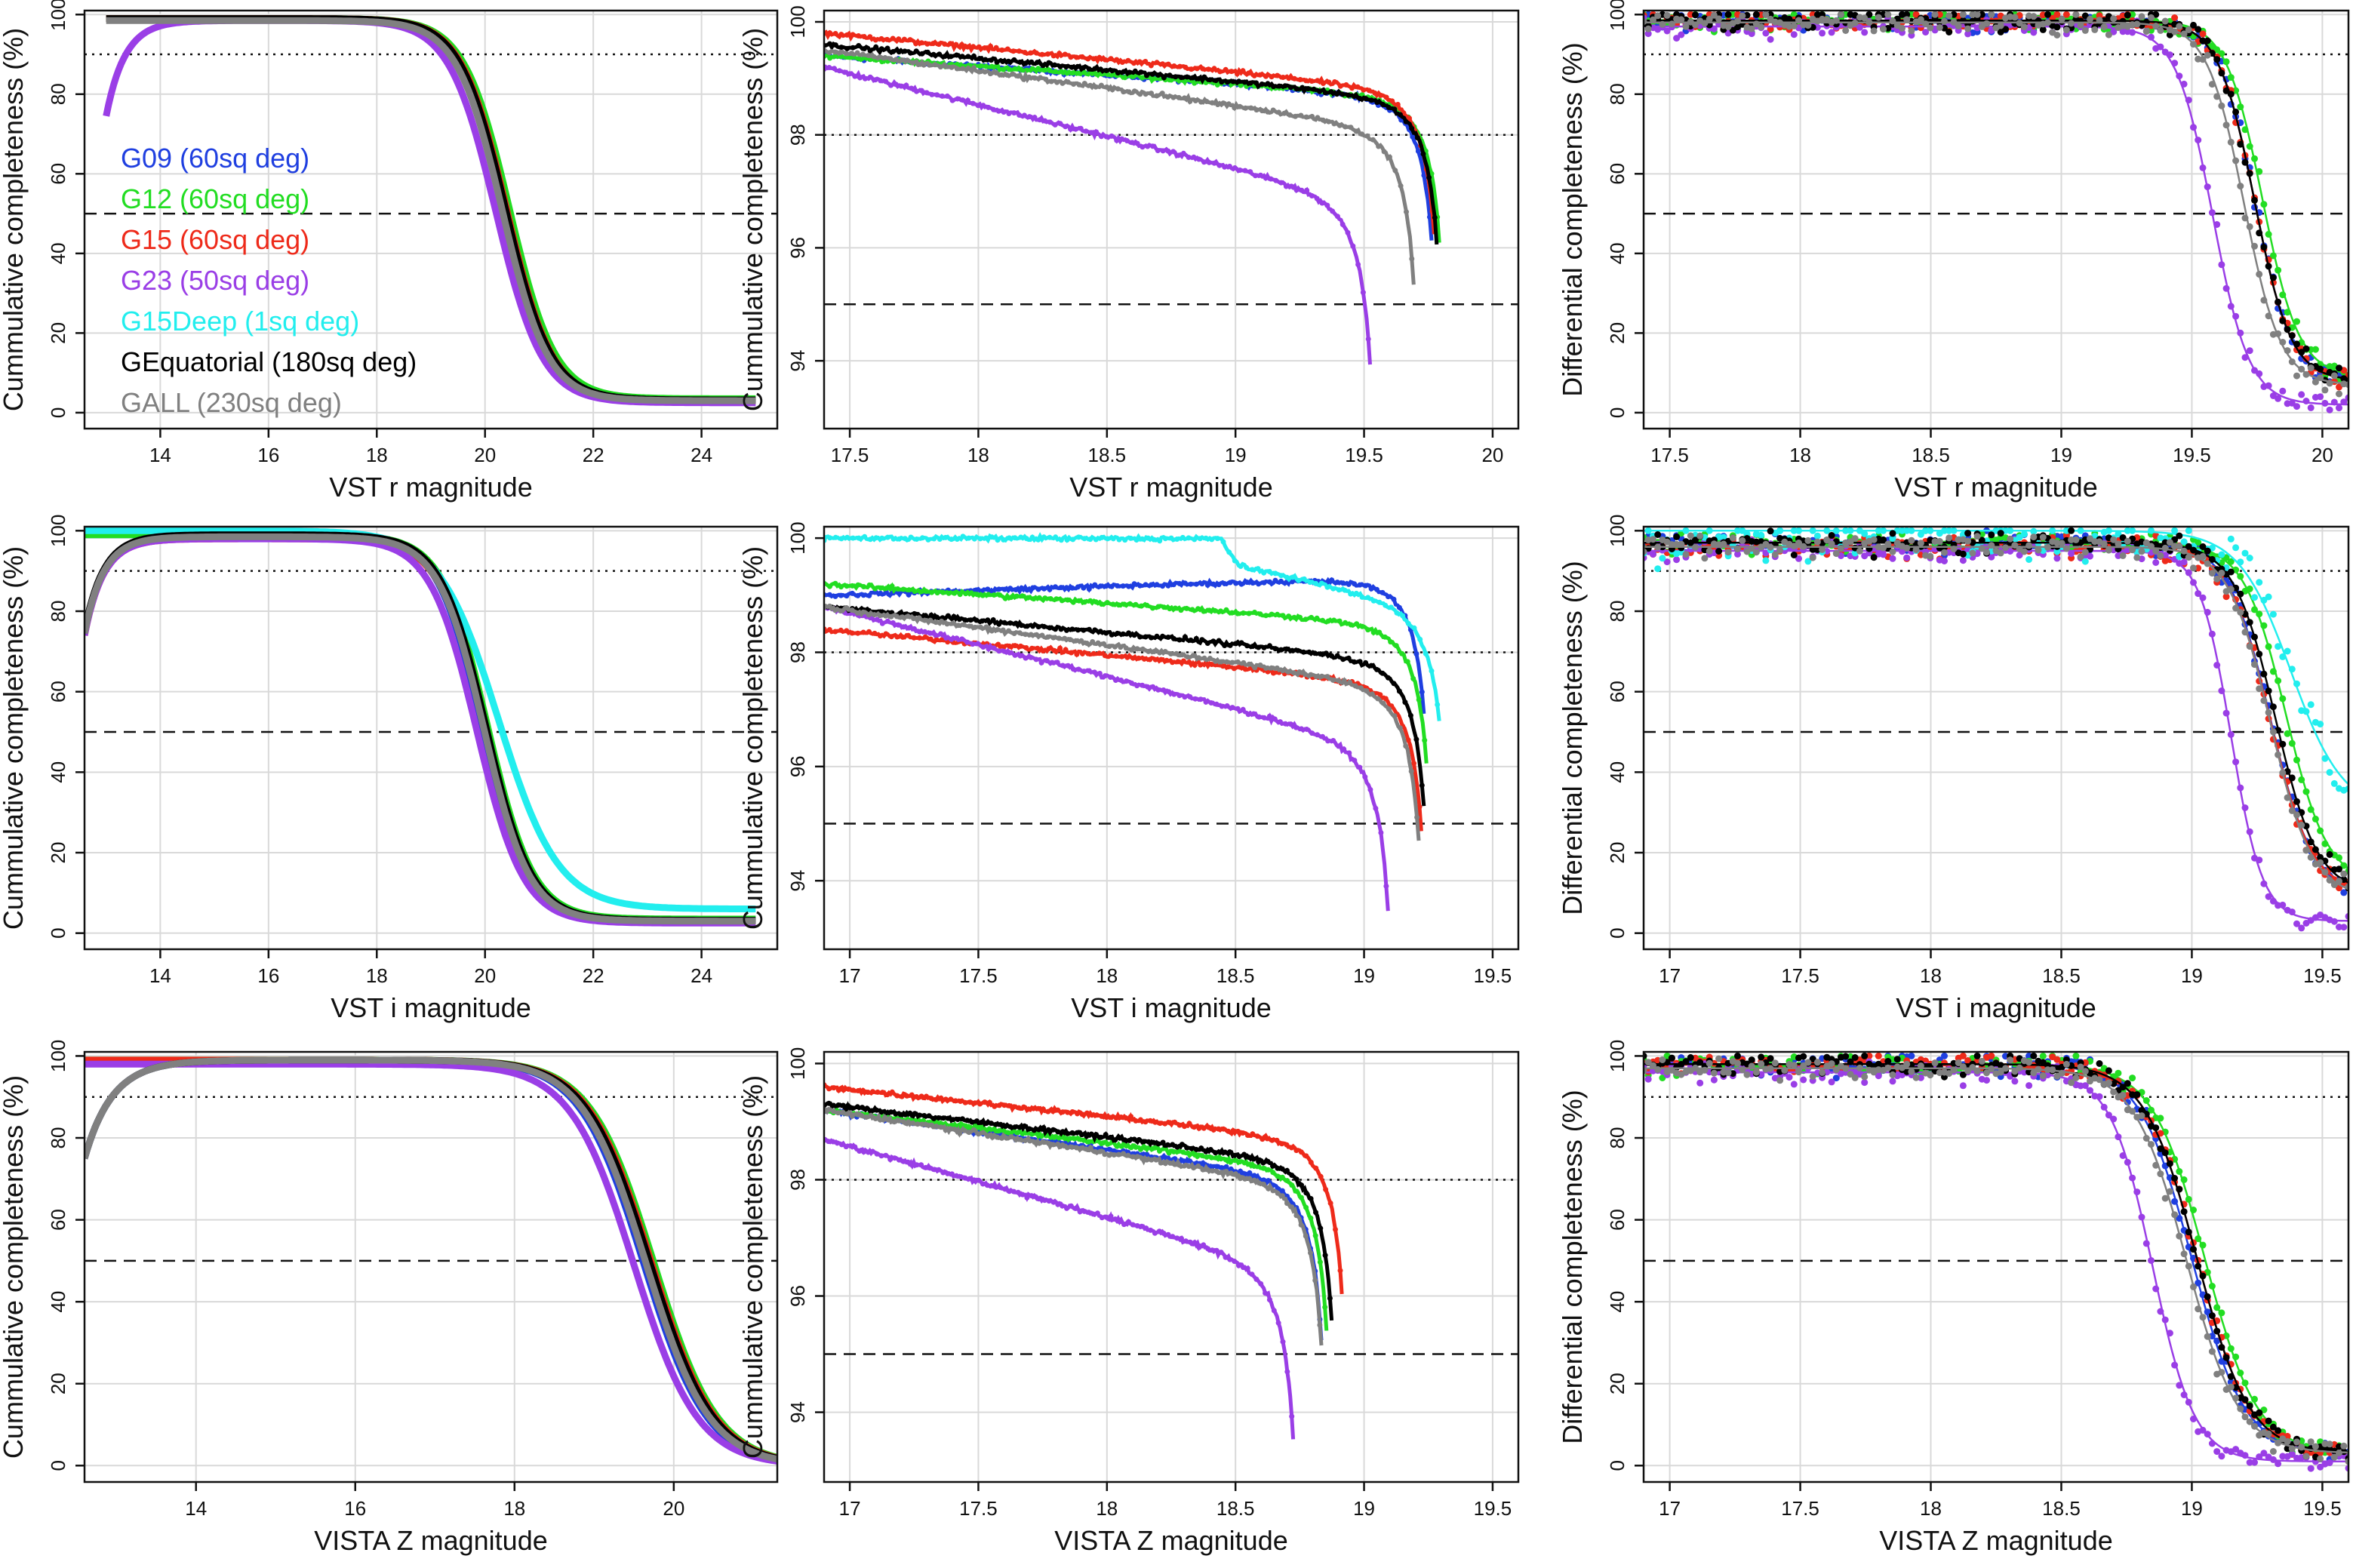  I want to click on series-fit-G15Deep, so click(1996, 658).